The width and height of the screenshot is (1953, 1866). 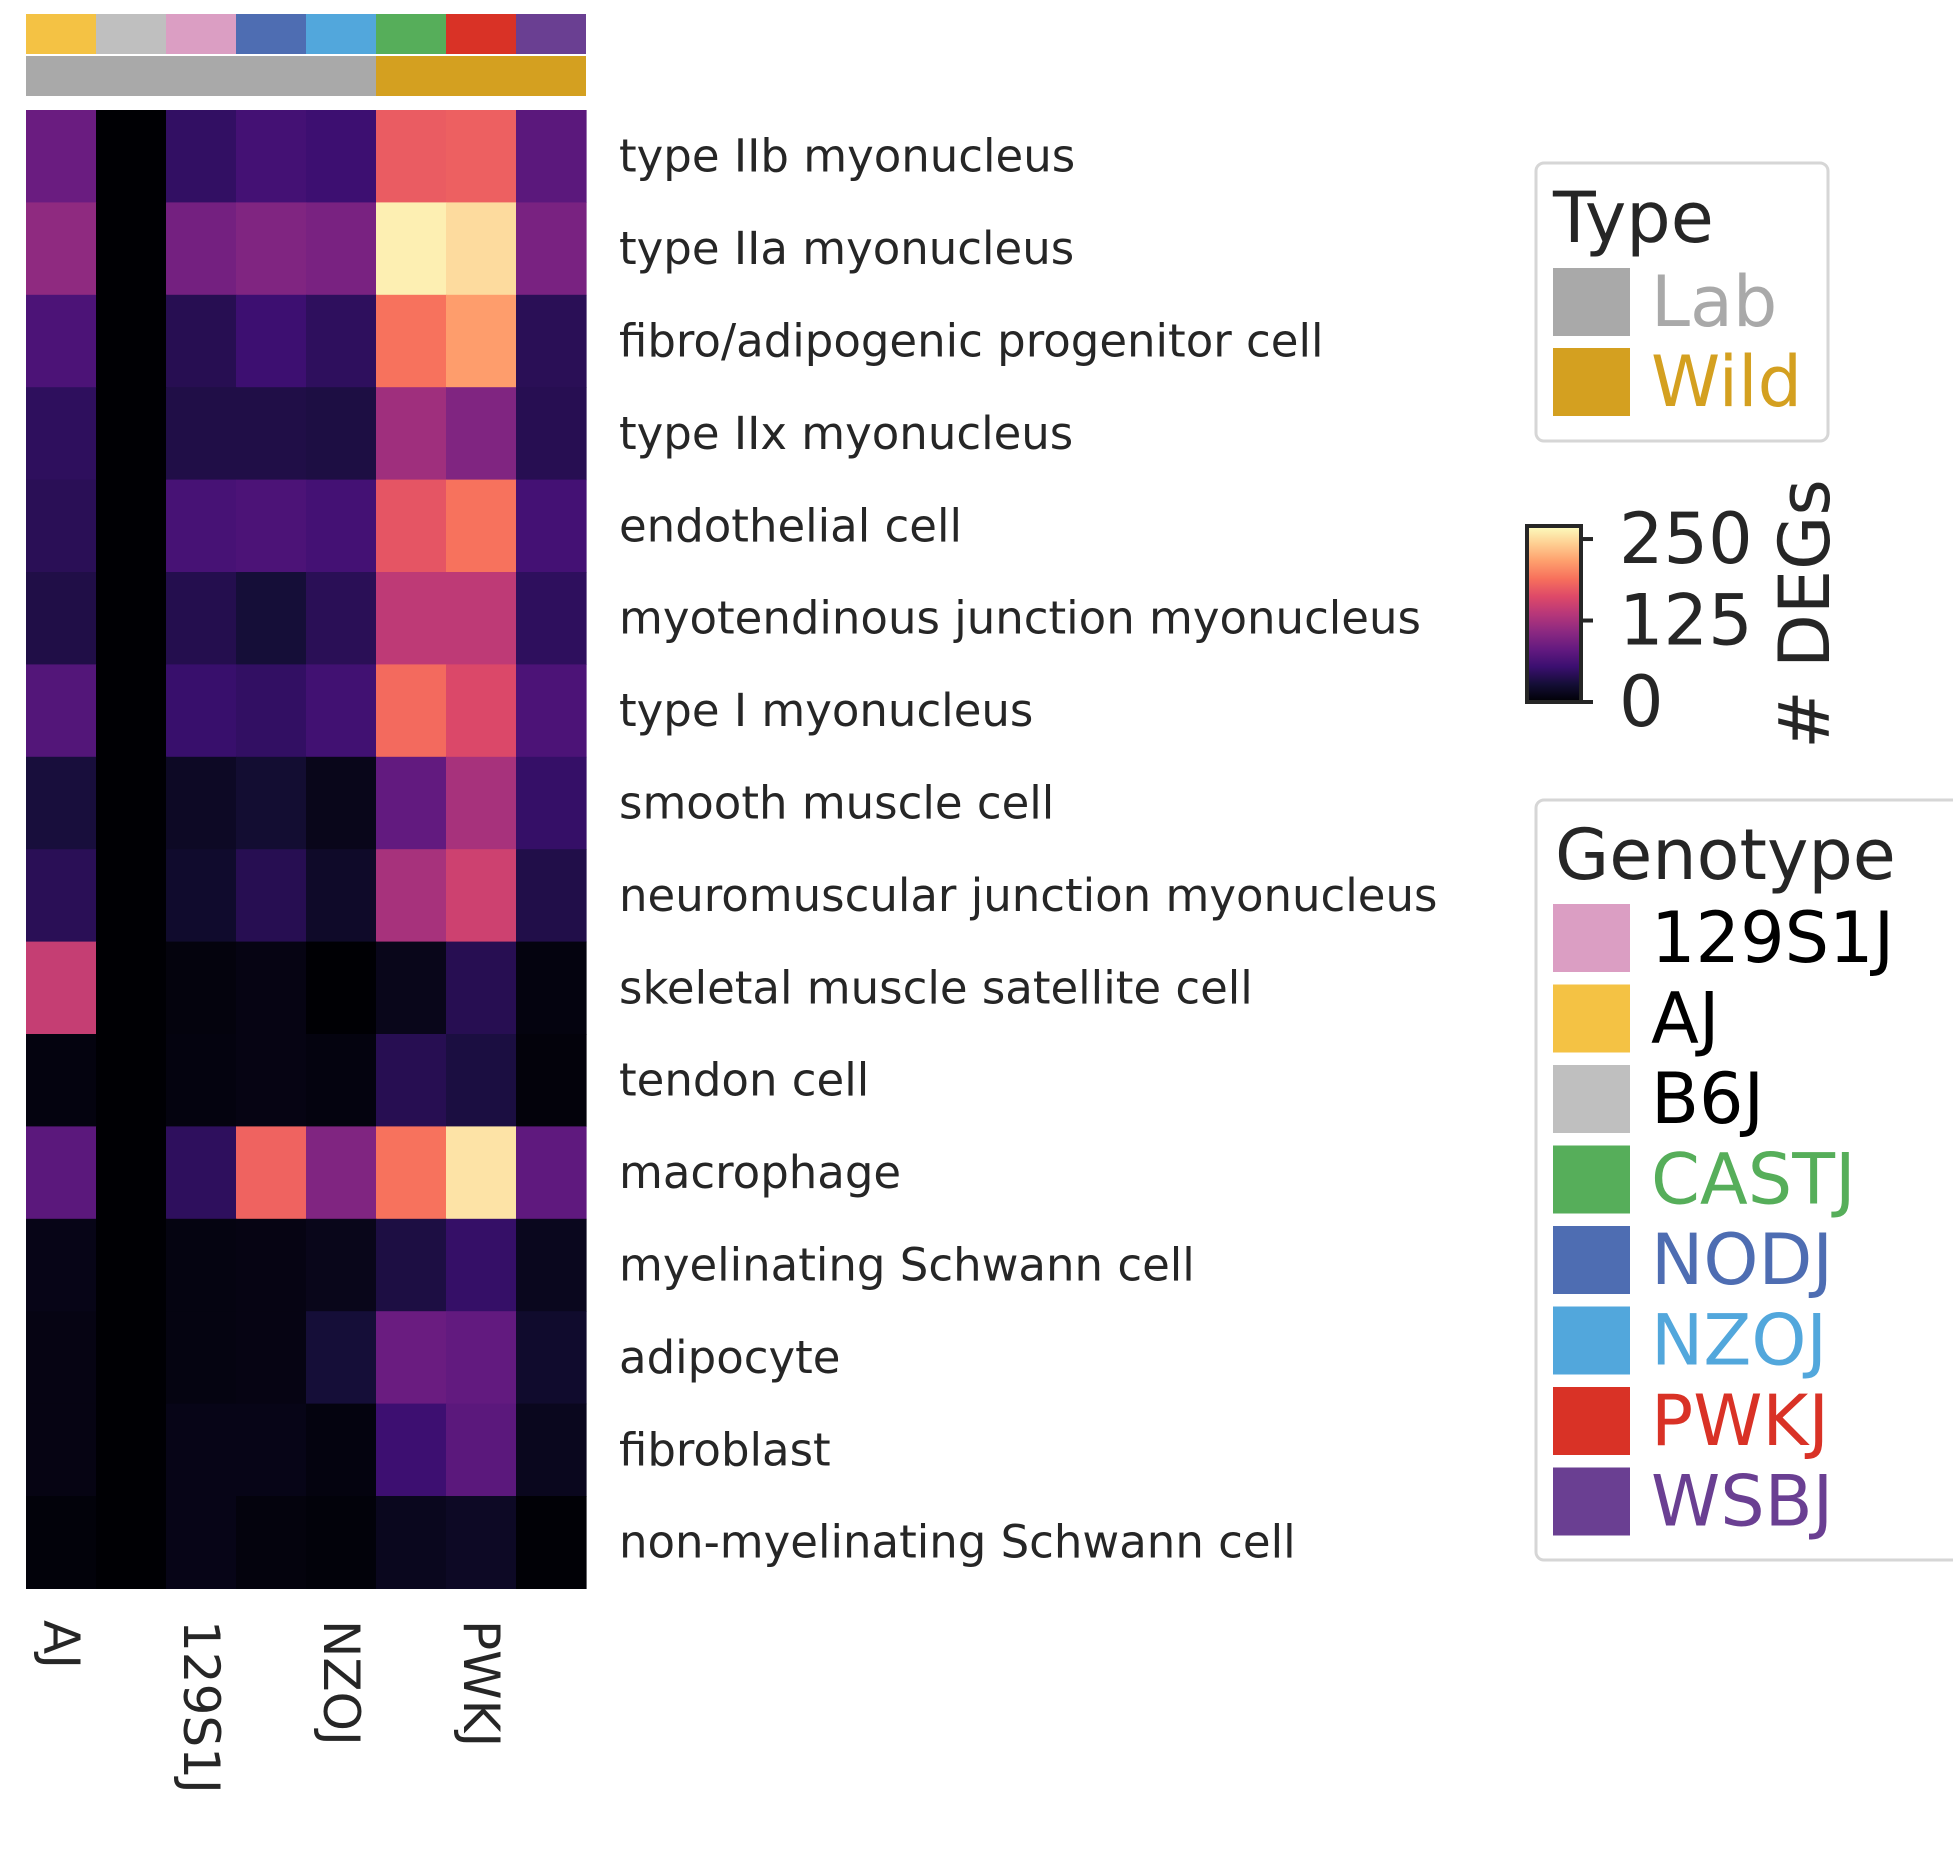 I want to click on colorbar-tick-label: 250, so click(x=1686, y=539).